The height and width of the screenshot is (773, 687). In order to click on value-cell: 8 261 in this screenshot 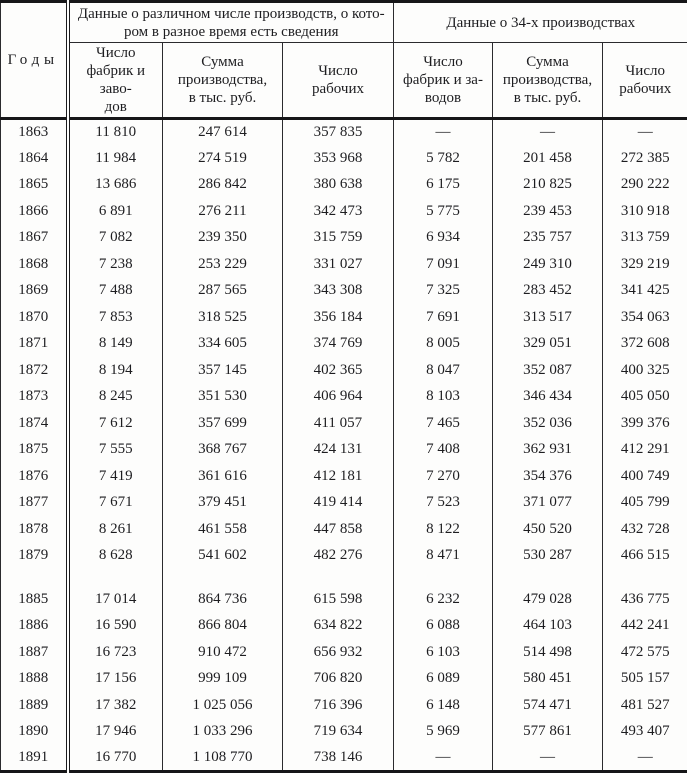, I will do `click(115, 529)`.